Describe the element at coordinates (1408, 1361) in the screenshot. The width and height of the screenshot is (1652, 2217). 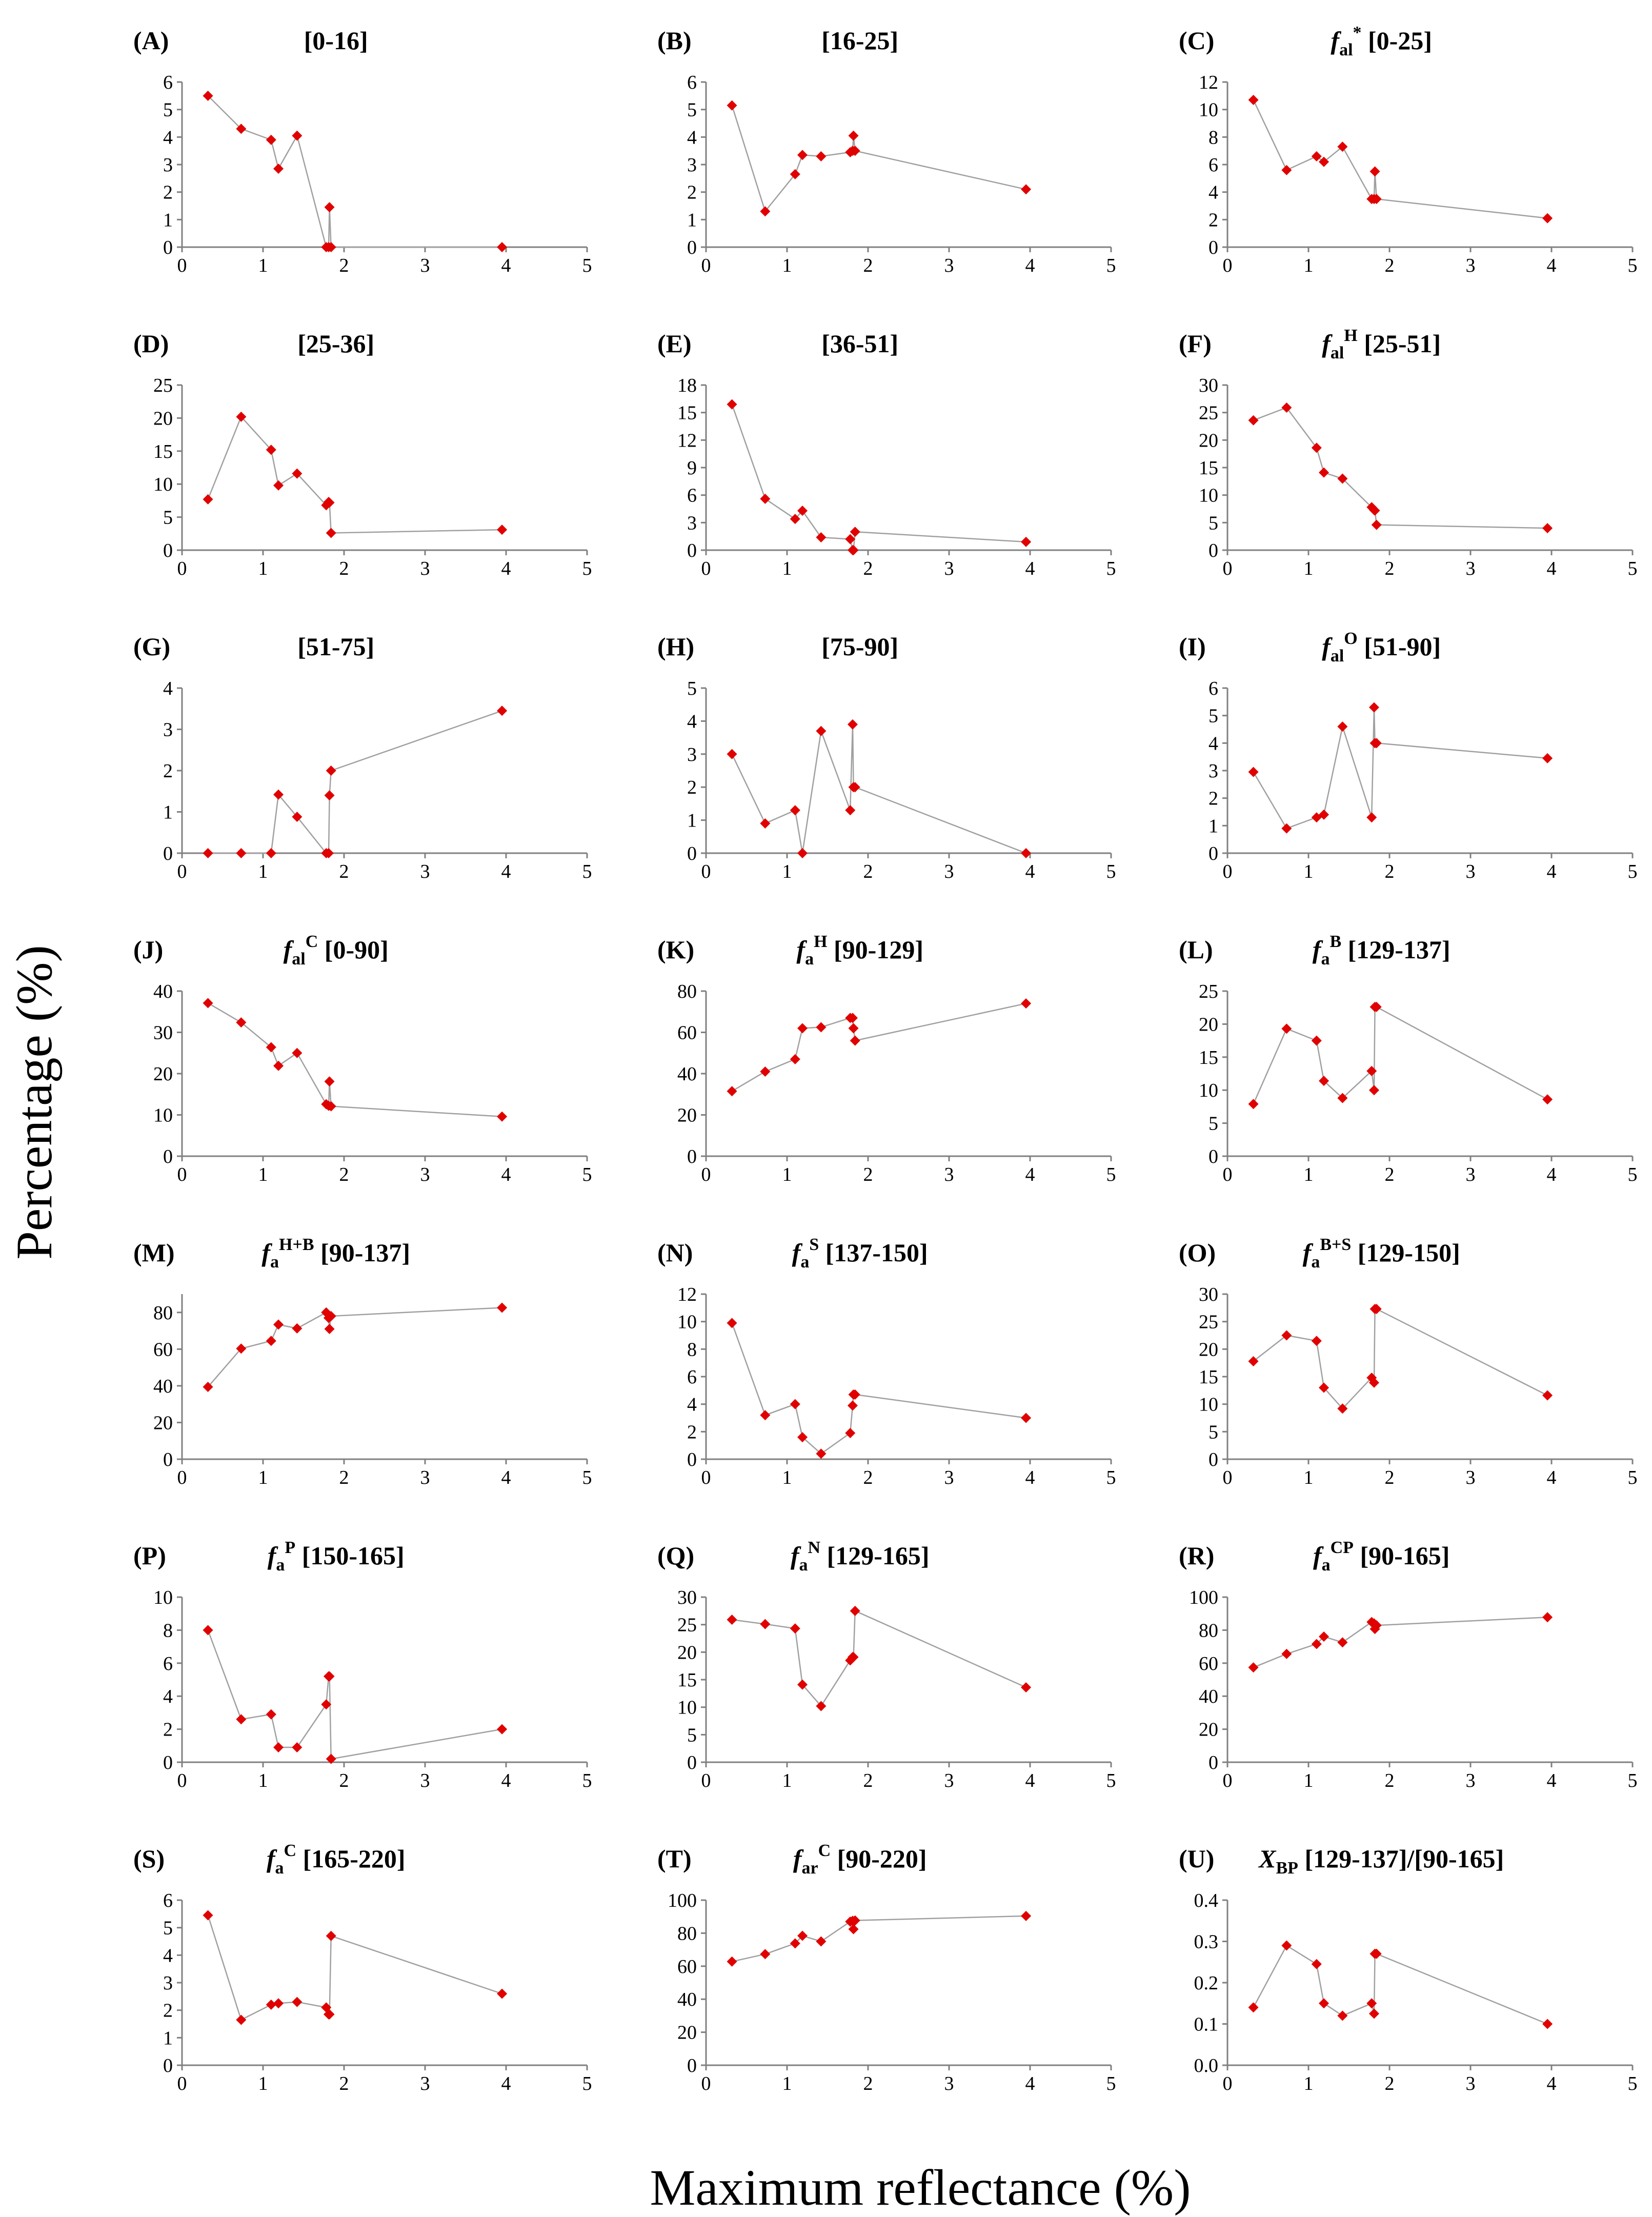
I see `panel-o: (O) faB+S [129-150] 0 5 10 15 20 25 30 0 1 2 3 4 5` at that location.